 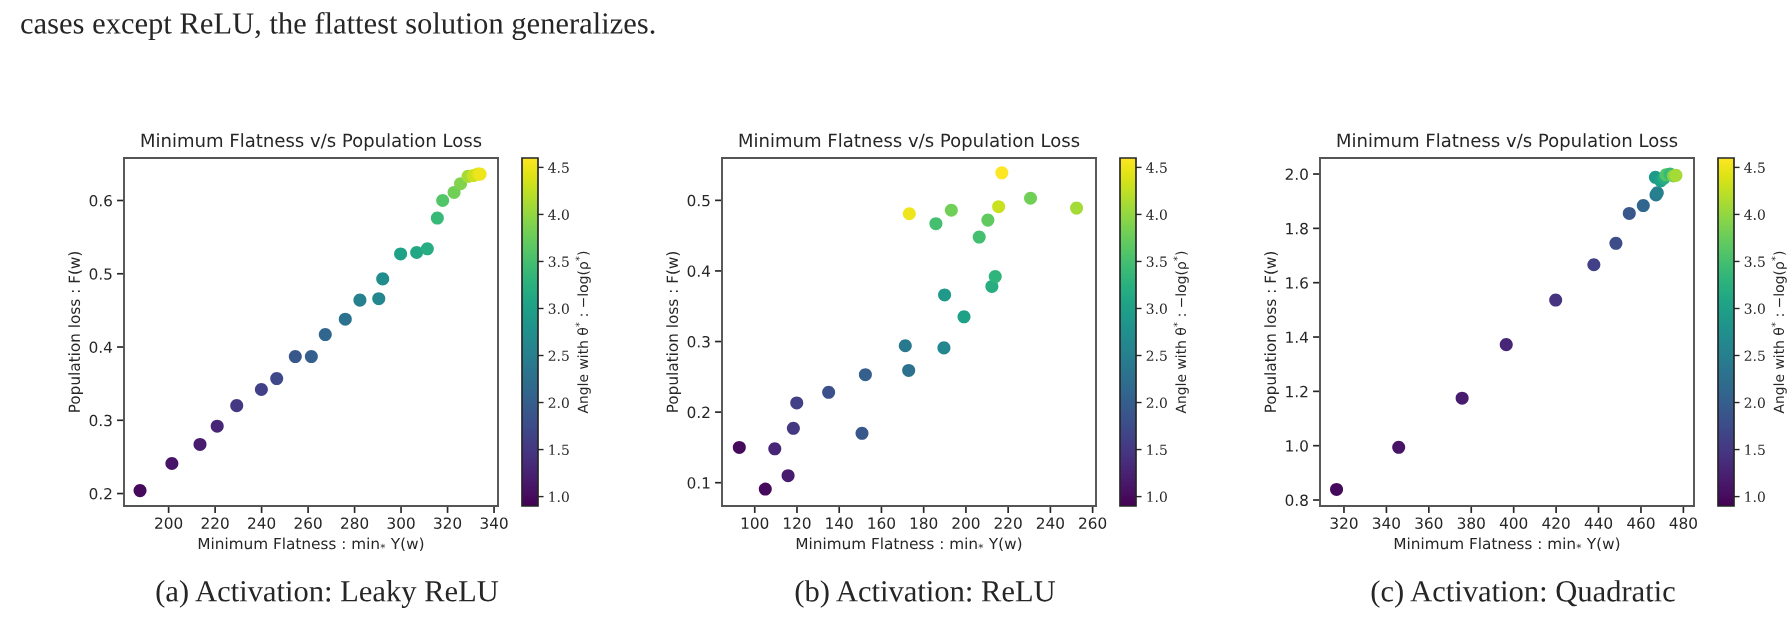 What do you see at coordinates (338, 26) in the screenshot?
I see `text: cases except ReLU, the flattest solution generalizes.` at bounding box center [338, 26].